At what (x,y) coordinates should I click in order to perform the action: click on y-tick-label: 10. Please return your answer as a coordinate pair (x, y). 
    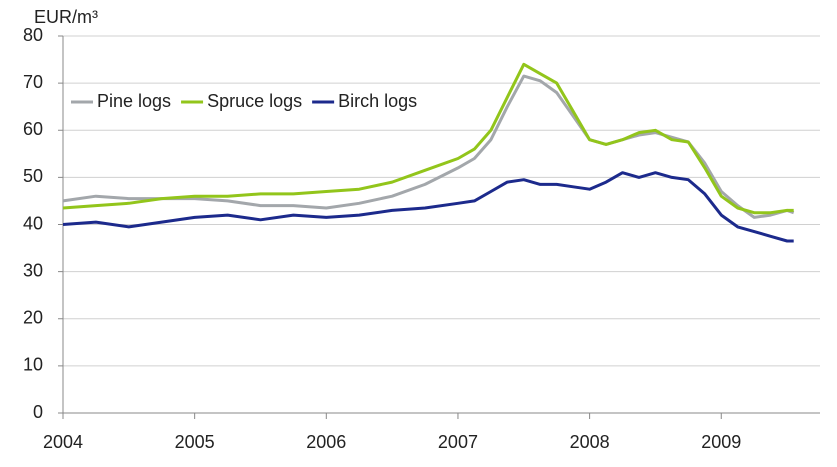
    Looking at the image, I should click on (33, 365).